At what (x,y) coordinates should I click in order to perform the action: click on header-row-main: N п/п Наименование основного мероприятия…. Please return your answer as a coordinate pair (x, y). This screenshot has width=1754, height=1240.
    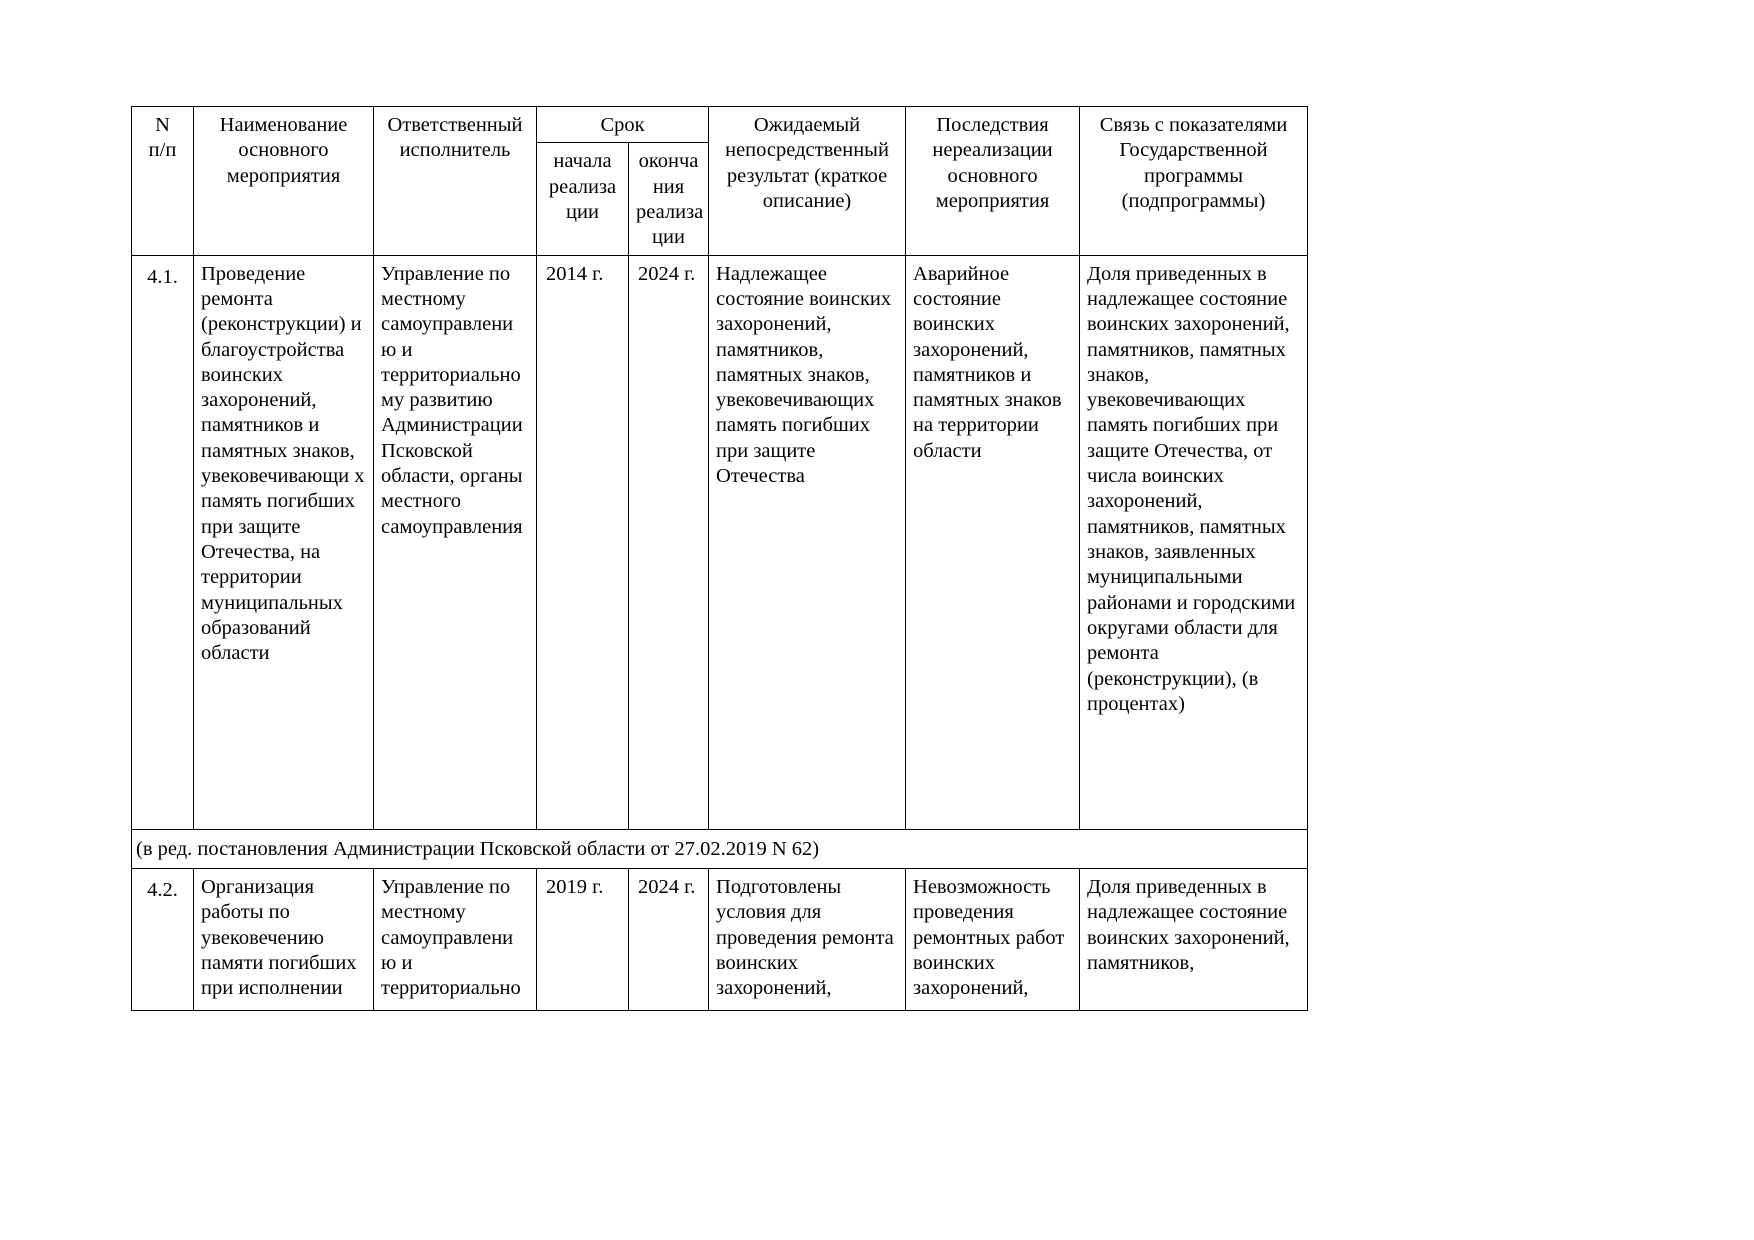
    Looking at the image, I should click on (720, 180).